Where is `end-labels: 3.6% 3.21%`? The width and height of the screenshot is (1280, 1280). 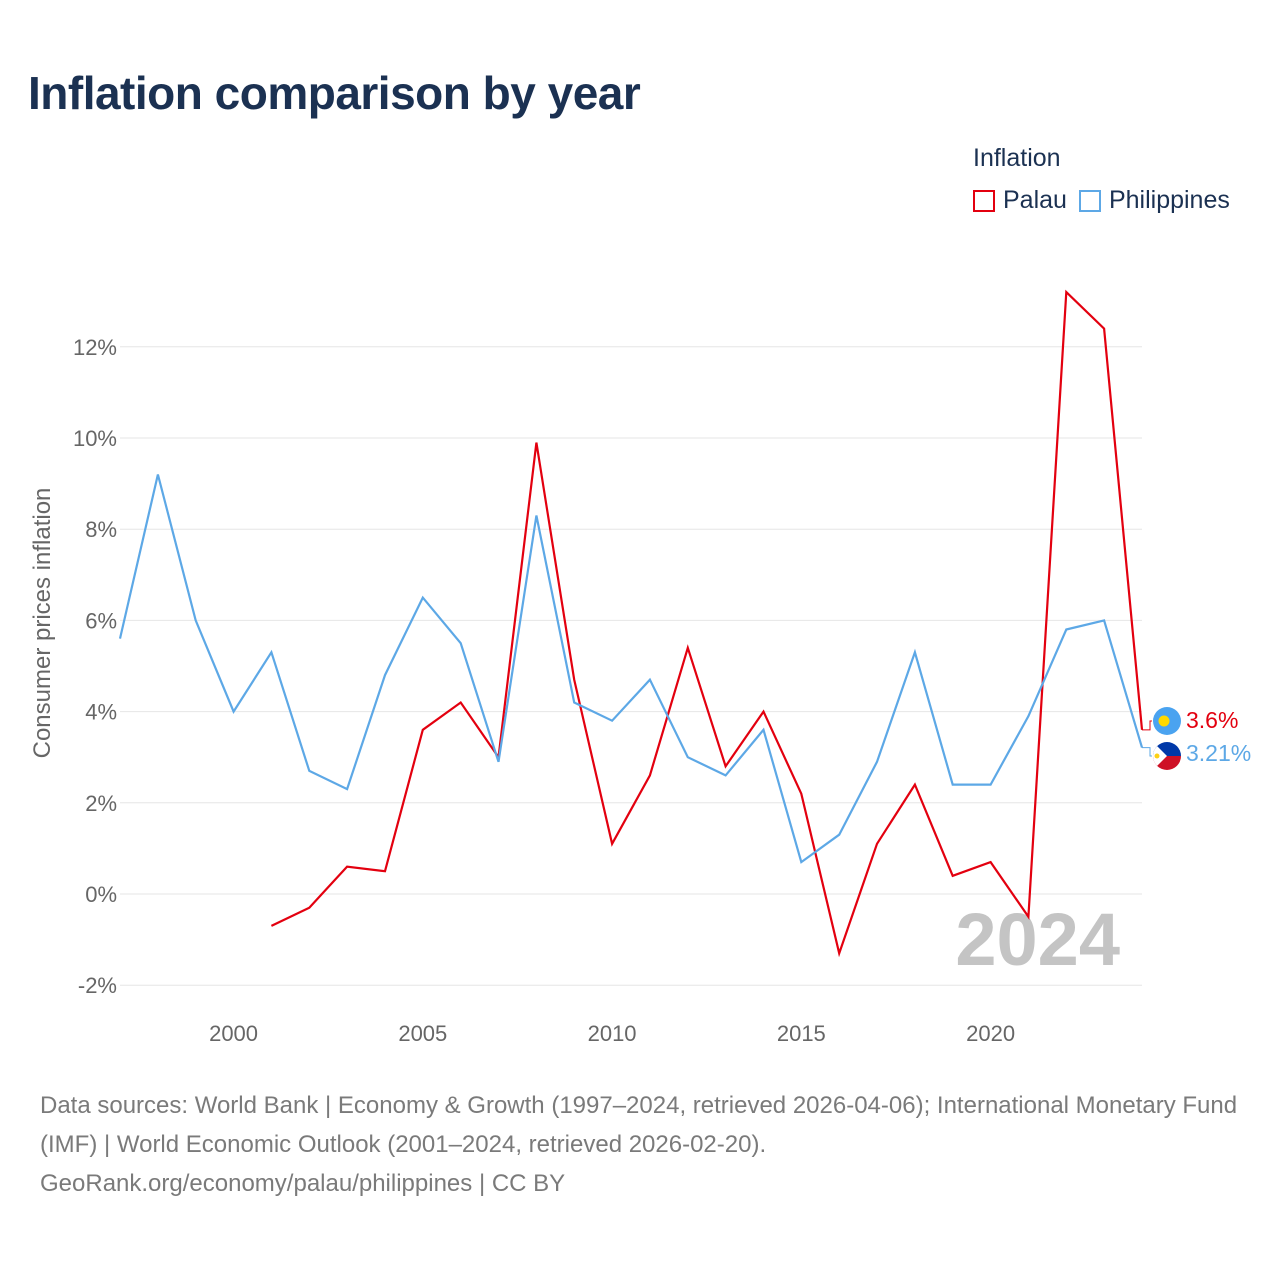 end-labels: 3.6% 3.21% is located at coordinates (1196, 736).